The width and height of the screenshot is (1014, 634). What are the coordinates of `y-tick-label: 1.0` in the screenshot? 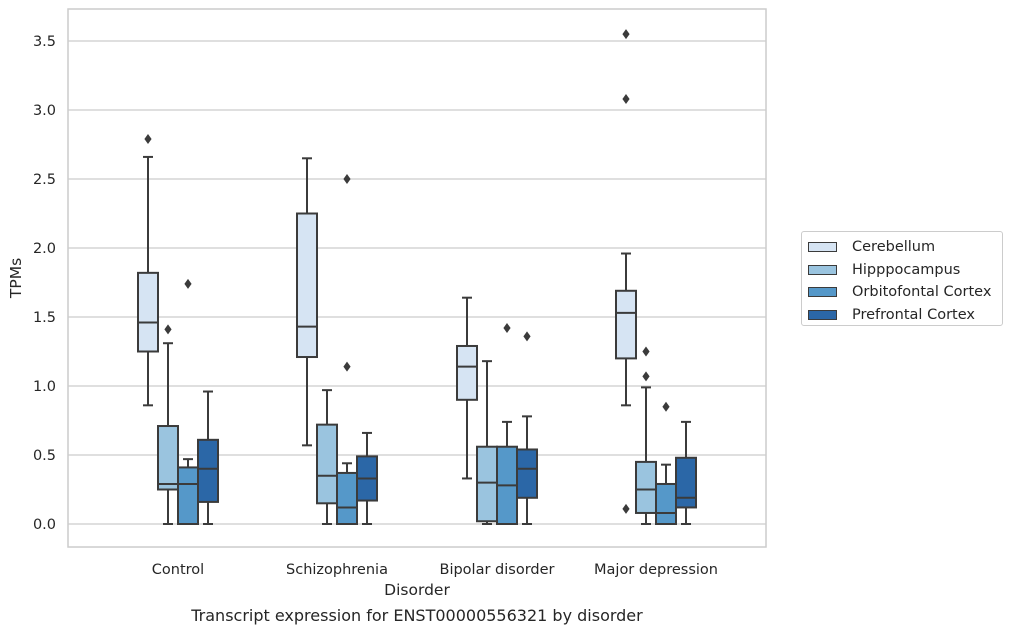 It's located at (44, 387).